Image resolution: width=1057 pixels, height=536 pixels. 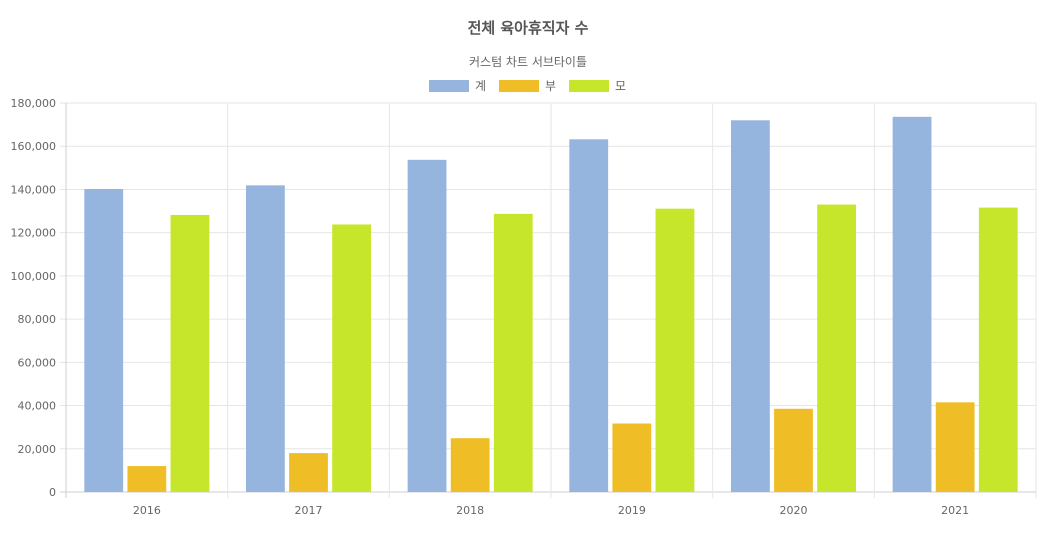 I want to click on legend-label: 모, so click(x=620, y=86).